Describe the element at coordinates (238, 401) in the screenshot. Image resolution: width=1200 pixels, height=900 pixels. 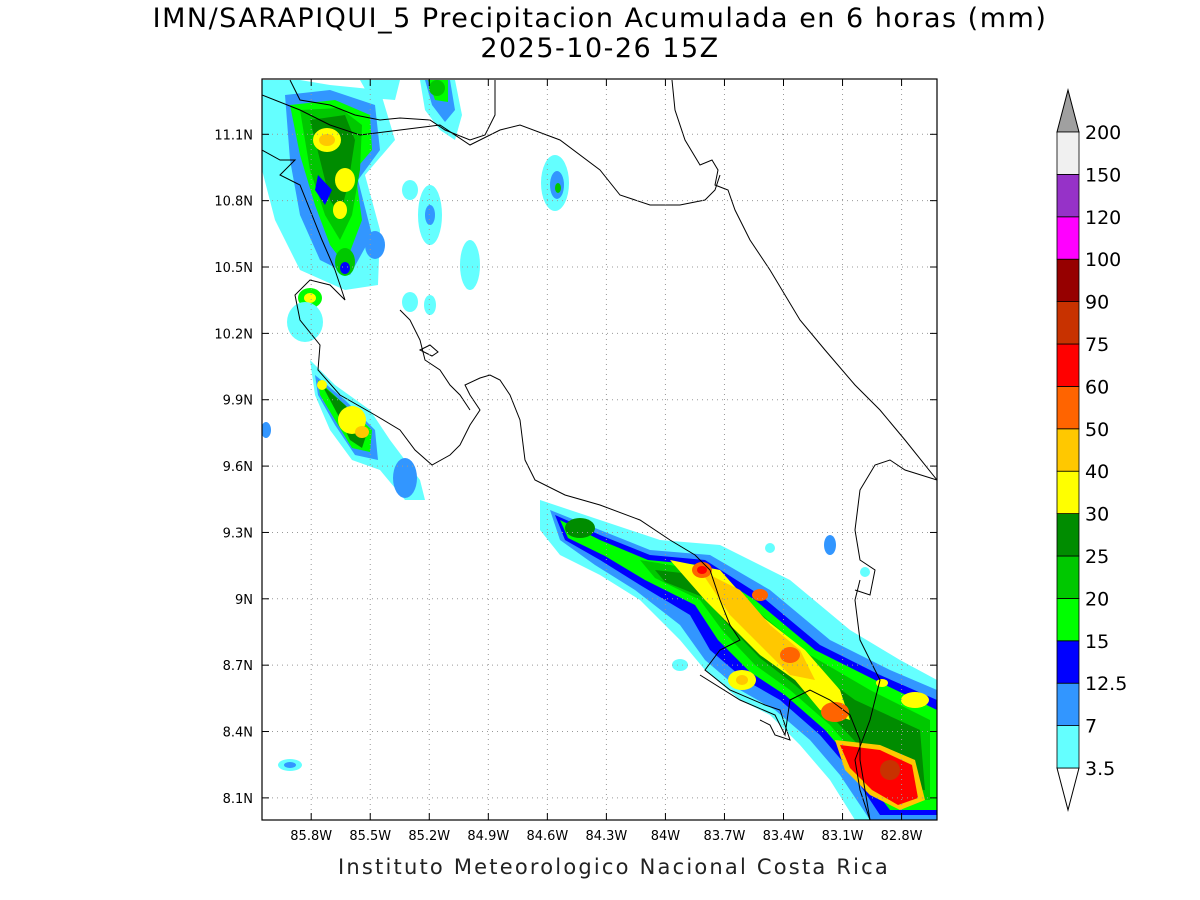
I see `lat-tick-label: 9.9N` at that location.